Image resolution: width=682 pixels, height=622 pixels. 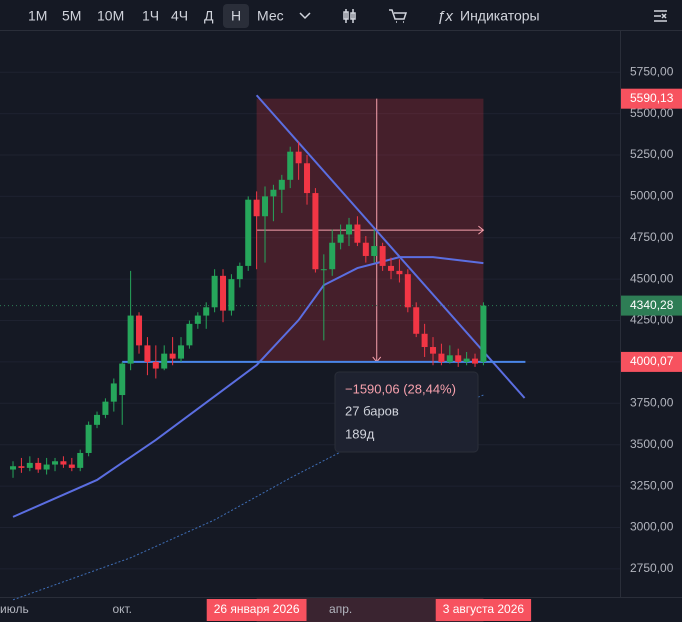 I want to click on measure-change: −1590,06 (28,44%), so click(x=400, y=388).